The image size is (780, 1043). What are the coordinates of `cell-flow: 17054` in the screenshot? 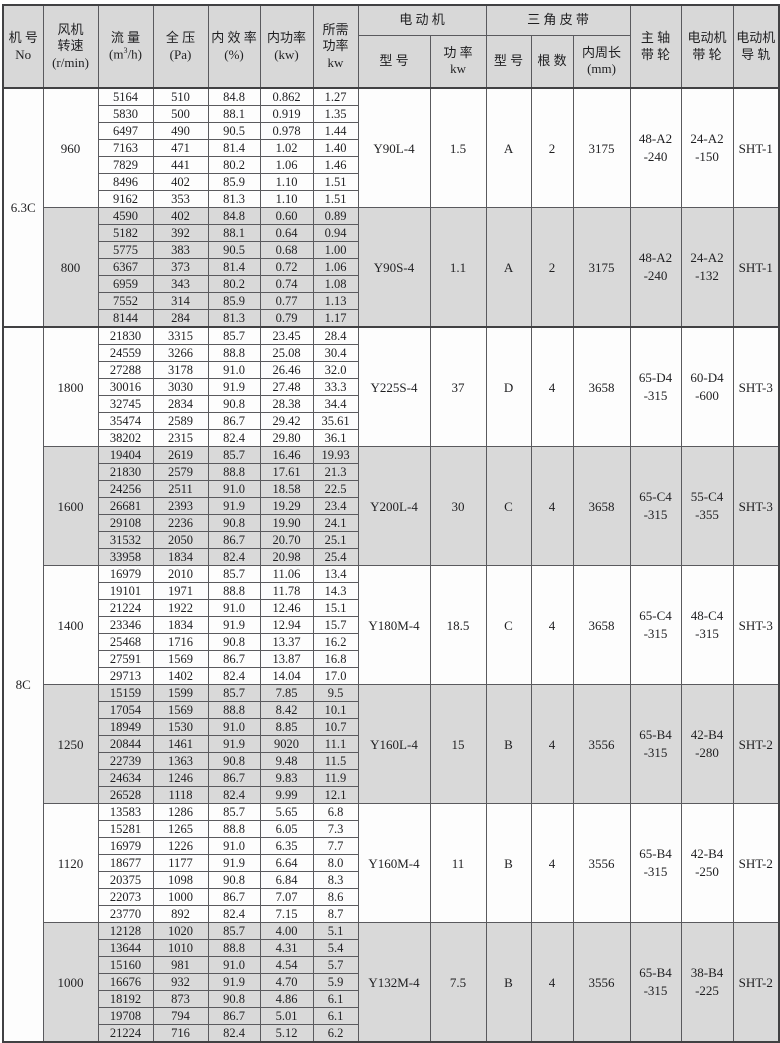 It's located at (125, 710).